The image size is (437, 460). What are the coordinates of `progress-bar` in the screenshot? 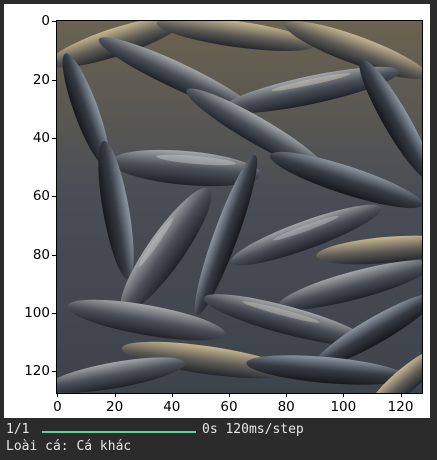 It's located at (119, 432).